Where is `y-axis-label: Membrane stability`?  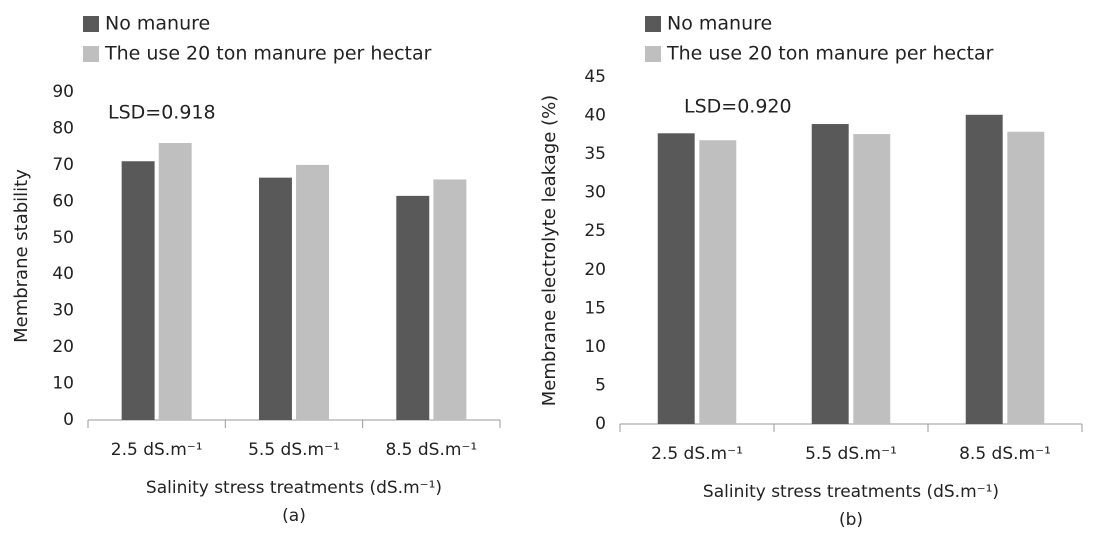
y-axis-label: Membrane stability is located at coordinates (21, 256).